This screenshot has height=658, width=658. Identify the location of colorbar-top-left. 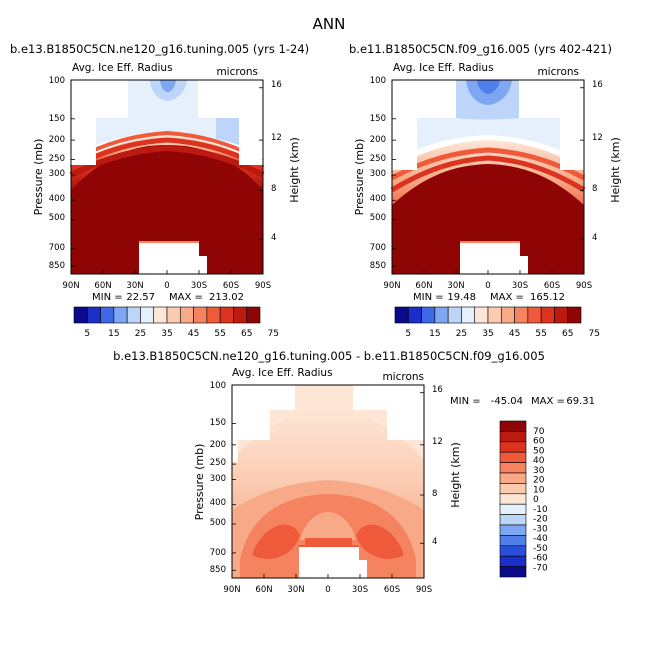
(167, 315).